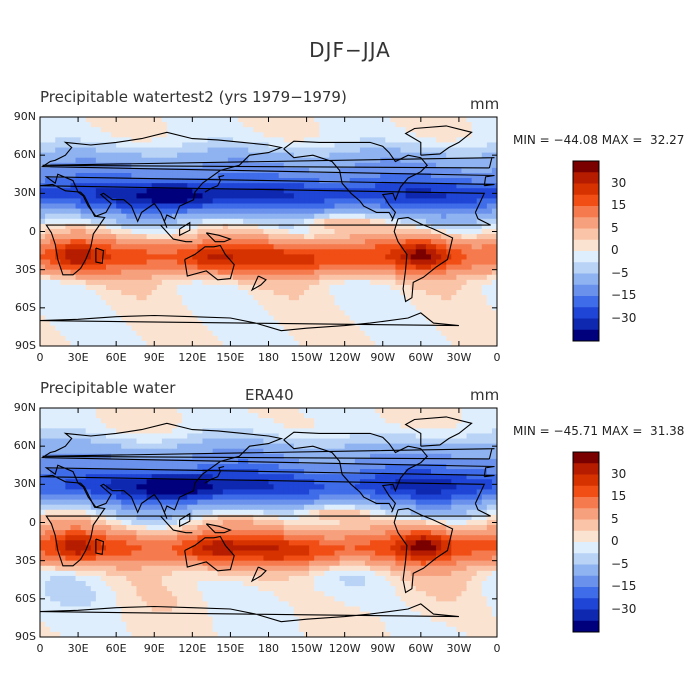 The image size is (700, 700). I want to click on min-max-stats: MIN = −44.08 MAX = 32.27, so click(599, 140).